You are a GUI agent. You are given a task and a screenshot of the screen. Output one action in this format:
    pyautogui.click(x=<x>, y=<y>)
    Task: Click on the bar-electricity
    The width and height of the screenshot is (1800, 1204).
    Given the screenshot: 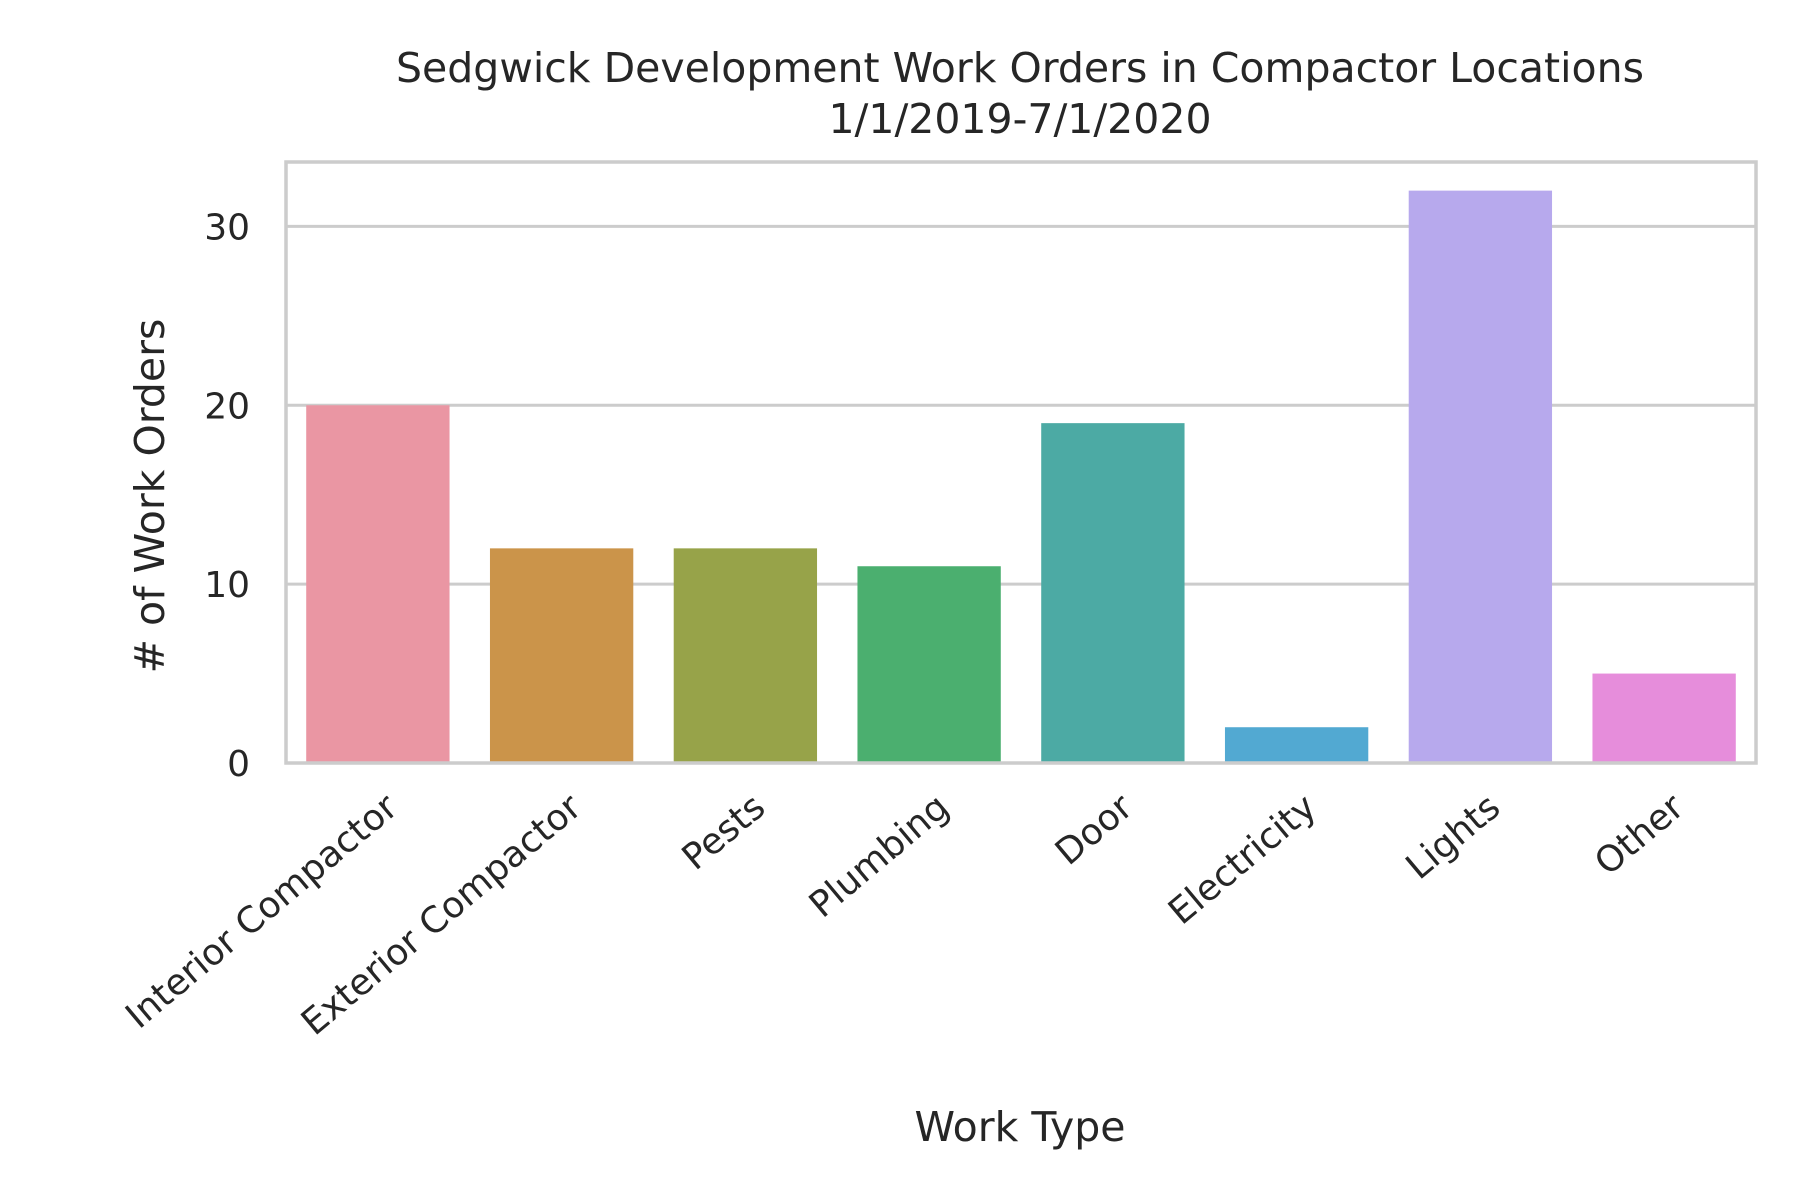 What is the action you would take?
    pyautogui.click(x=1296, y=745)
    